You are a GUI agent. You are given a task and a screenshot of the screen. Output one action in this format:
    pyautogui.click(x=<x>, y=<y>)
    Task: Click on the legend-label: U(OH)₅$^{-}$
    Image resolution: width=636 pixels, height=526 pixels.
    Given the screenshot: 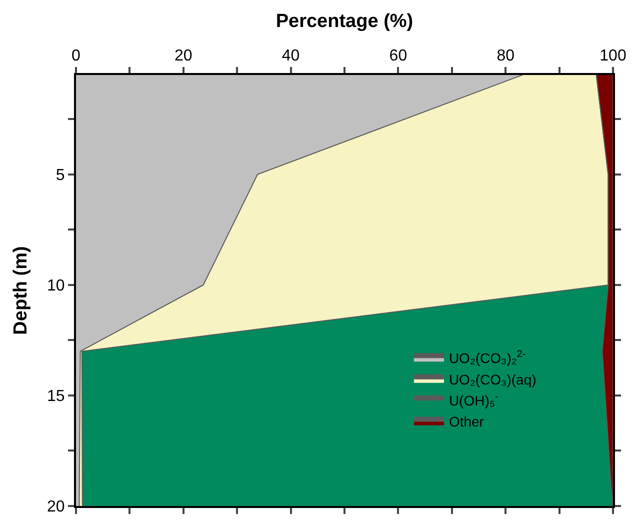 What is the action you would take?
    pyautogui.click(x=473, y=400)
    